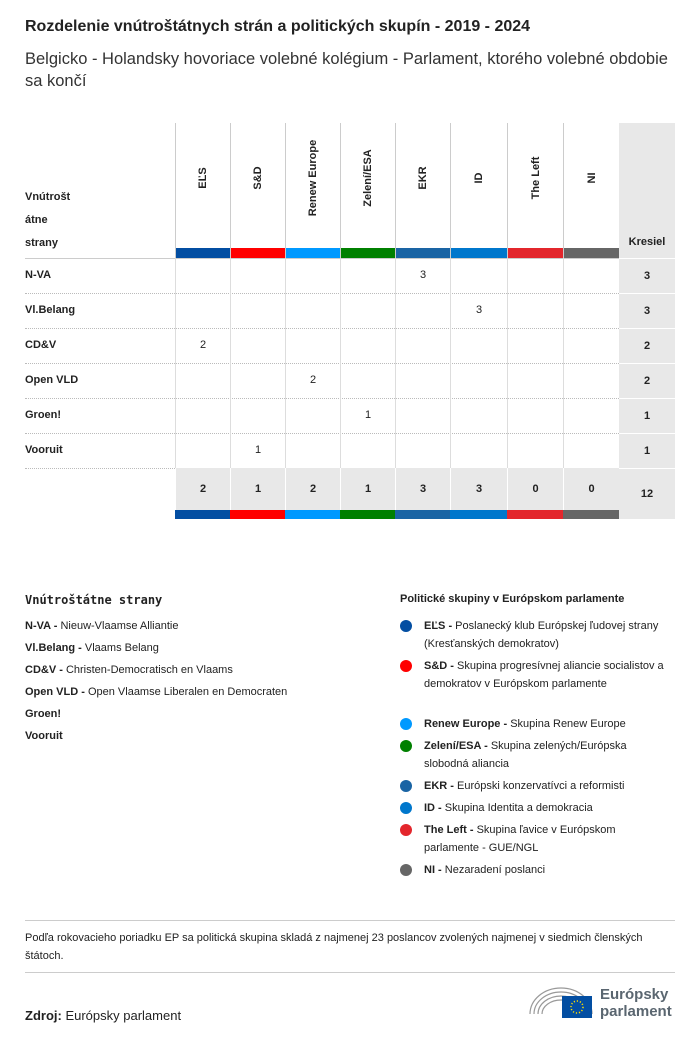 The width and height of the screenshot is (700, 1041). I want to click on group-name: Európski konzervatívci a reformisti, so click(541, 786).